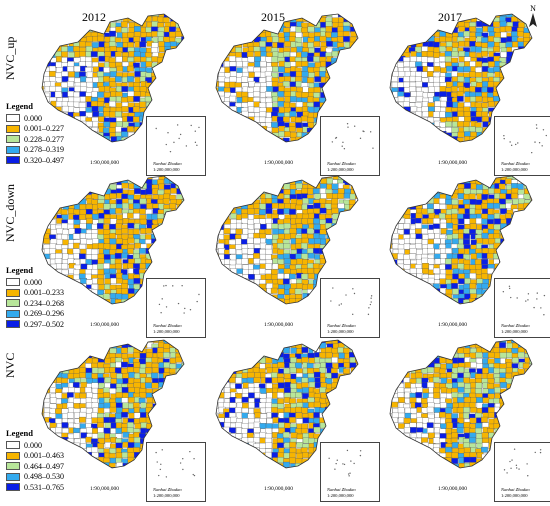 This screenshot has height=506, width=550. I want to click on inset-scale: 1:200,000,000, so click(340, 169).